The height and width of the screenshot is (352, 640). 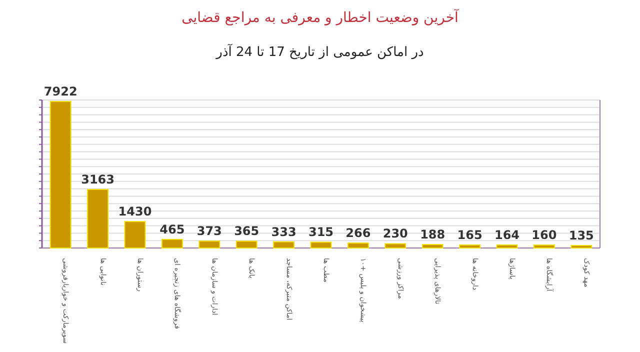 I want to click on data-label: 3163, so click(x=98, y=179).